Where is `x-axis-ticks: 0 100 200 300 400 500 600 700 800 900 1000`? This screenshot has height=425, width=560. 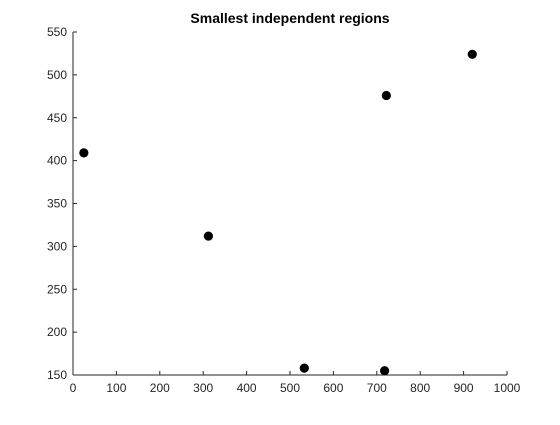
x-axis-ticks: 0 100 200 300 400 500 600 700 800 900 1000 is located at coordinates (295, 383).